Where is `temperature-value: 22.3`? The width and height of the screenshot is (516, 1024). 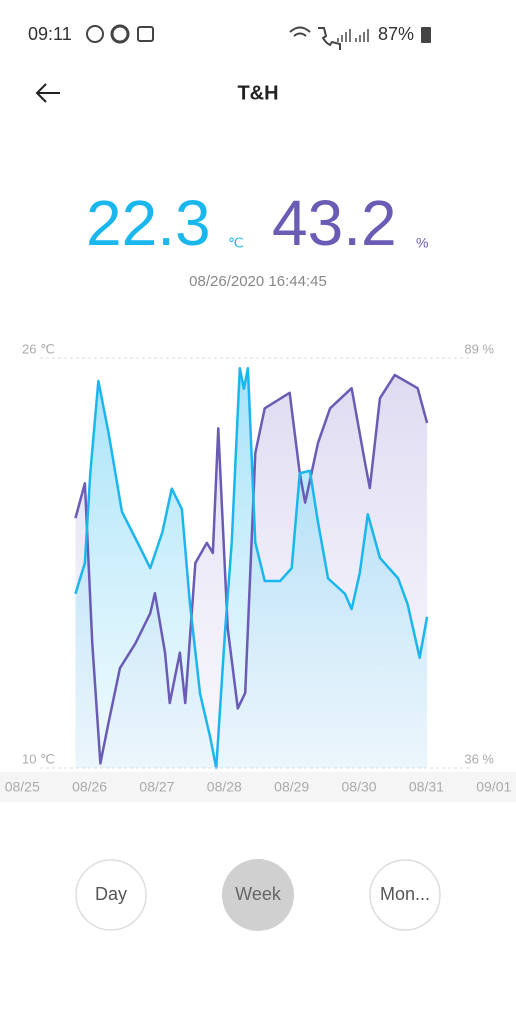
temperature-value: 22.3 is located at coordinates (148, 223).